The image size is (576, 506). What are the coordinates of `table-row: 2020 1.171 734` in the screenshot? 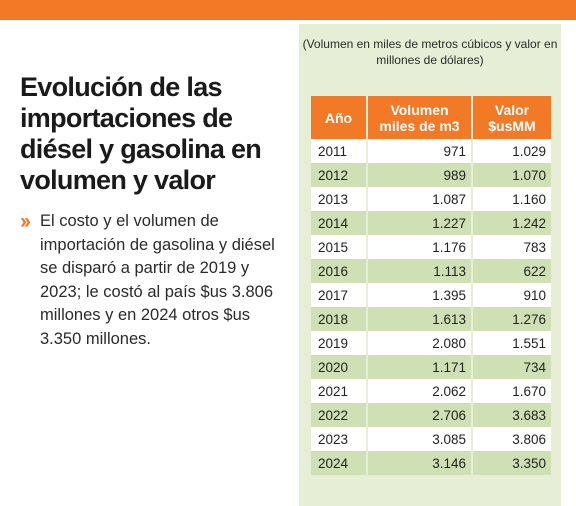 It's located at (431, 367).